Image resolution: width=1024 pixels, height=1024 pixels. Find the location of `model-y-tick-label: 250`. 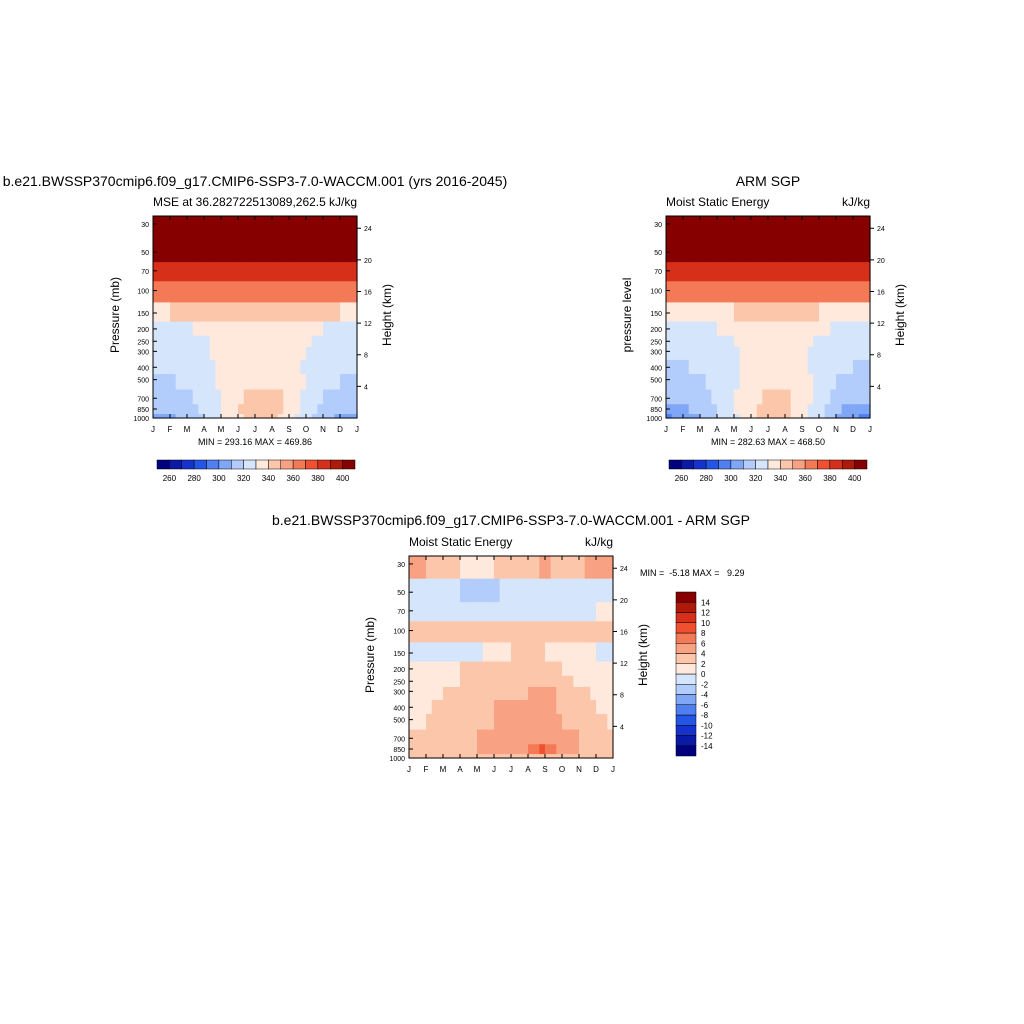

model-y-tick-label: 250 is located at coordinates (143, 342).